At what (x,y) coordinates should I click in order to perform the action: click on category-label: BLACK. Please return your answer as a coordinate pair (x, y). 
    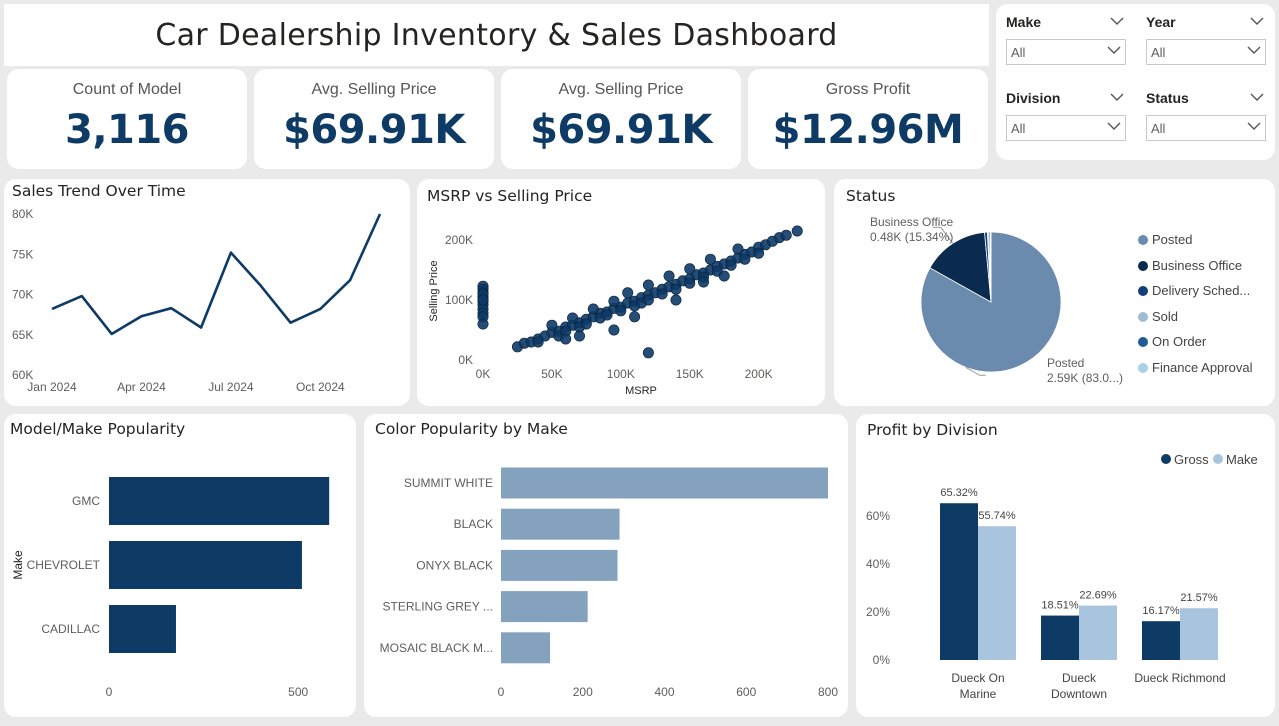
    Looking at the image, I should click on (473, 524).